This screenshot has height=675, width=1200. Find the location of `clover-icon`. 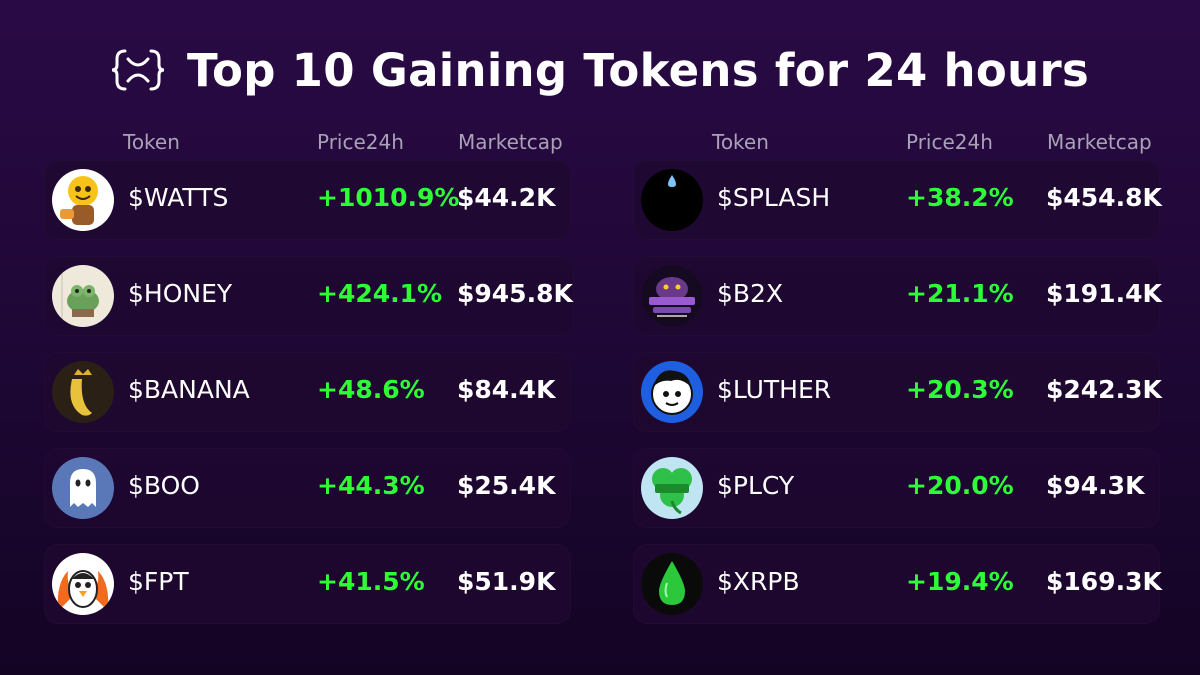

clover-icon is located at coordinates (672, 488).